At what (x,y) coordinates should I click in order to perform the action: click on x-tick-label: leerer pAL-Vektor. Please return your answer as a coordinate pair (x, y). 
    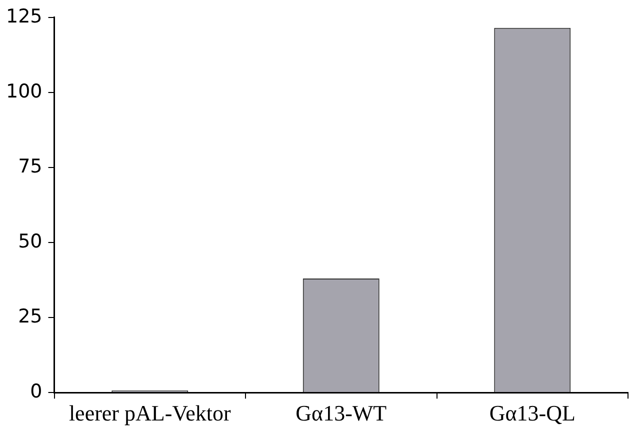
    Looking at the image, I should click on (150, 413).